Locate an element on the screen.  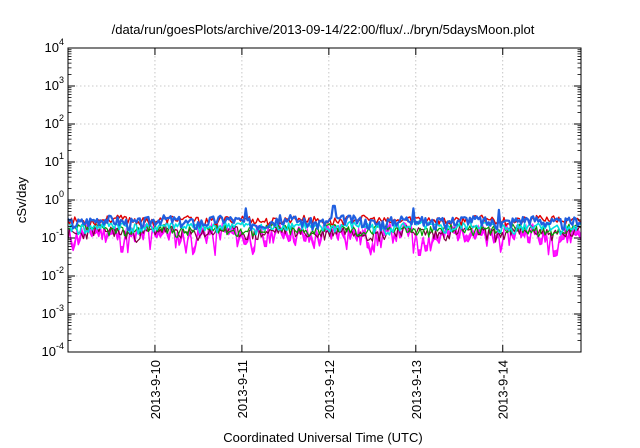
y-tick-exponent: -3 is located at coordinates (60, 308).